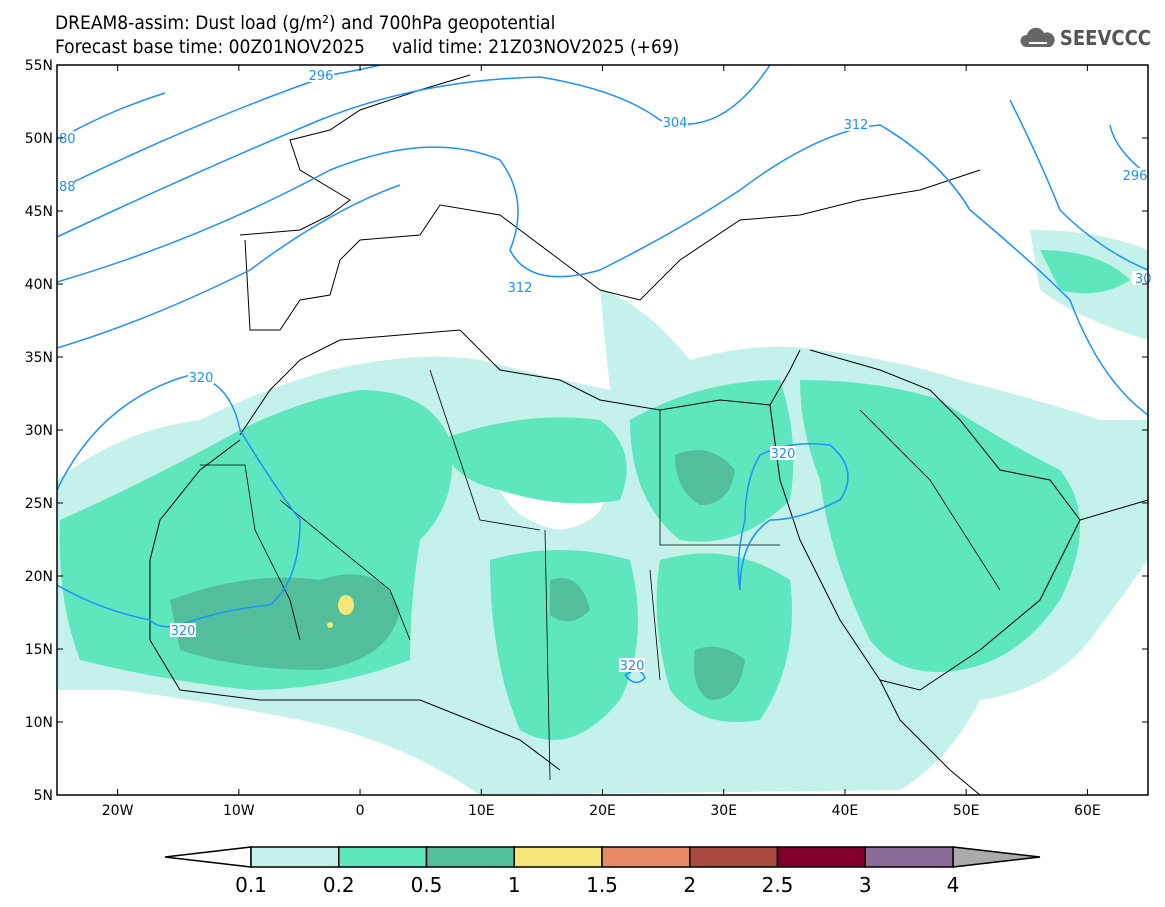 The width and height of the screenshot is (1165, 907). Describe the element at coordinates (723, 811) in the screenshot. I see `lon-label: 30E` at that location.